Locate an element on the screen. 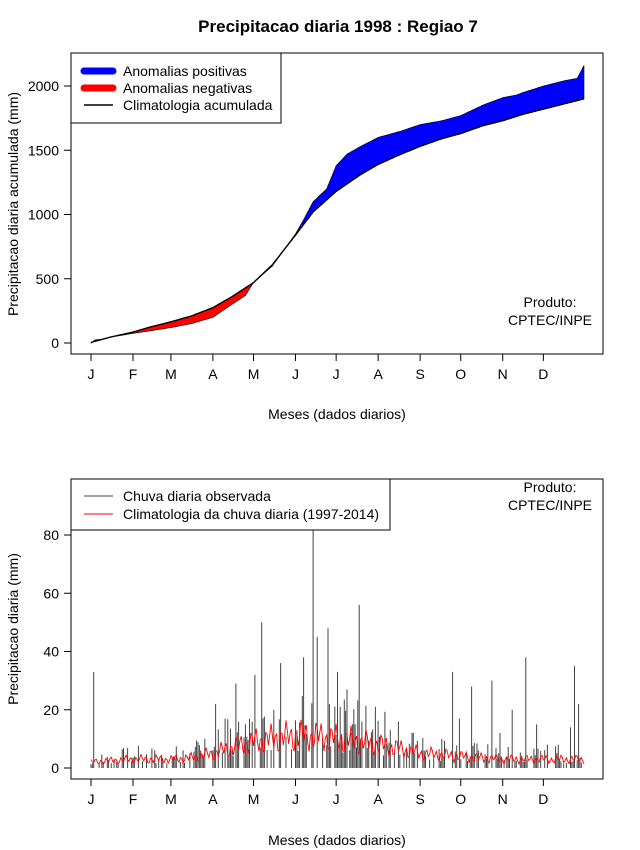 This screenshot has height=850, width=640. bottom-annotation-line2: CPTEC/INPE is located at coordinates (550, 505).